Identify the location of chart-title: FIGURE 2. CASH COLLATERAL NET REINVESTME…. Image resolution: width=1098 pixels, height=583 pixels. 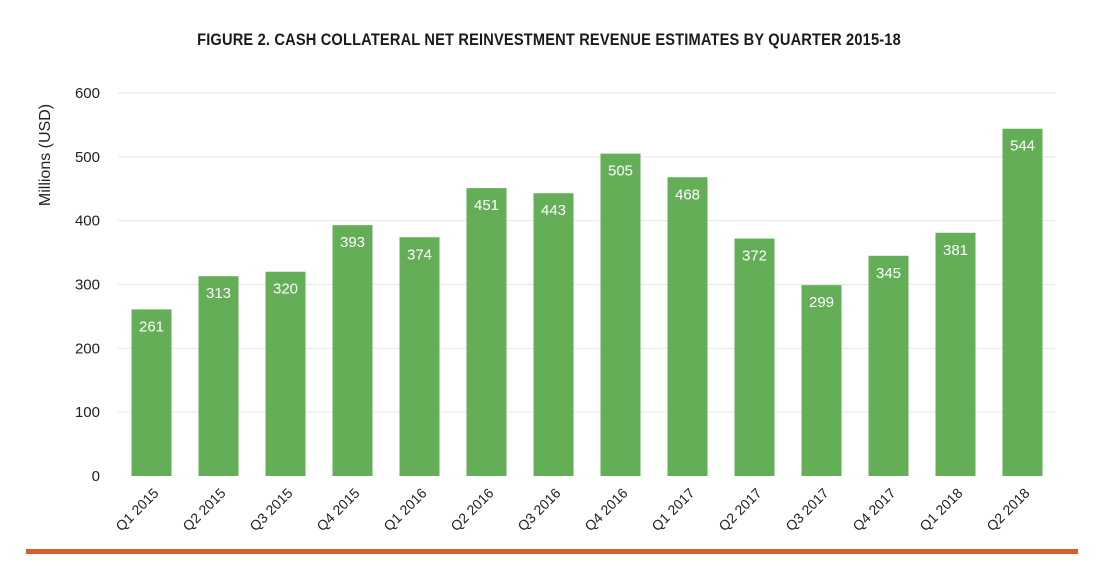
(549, 39).